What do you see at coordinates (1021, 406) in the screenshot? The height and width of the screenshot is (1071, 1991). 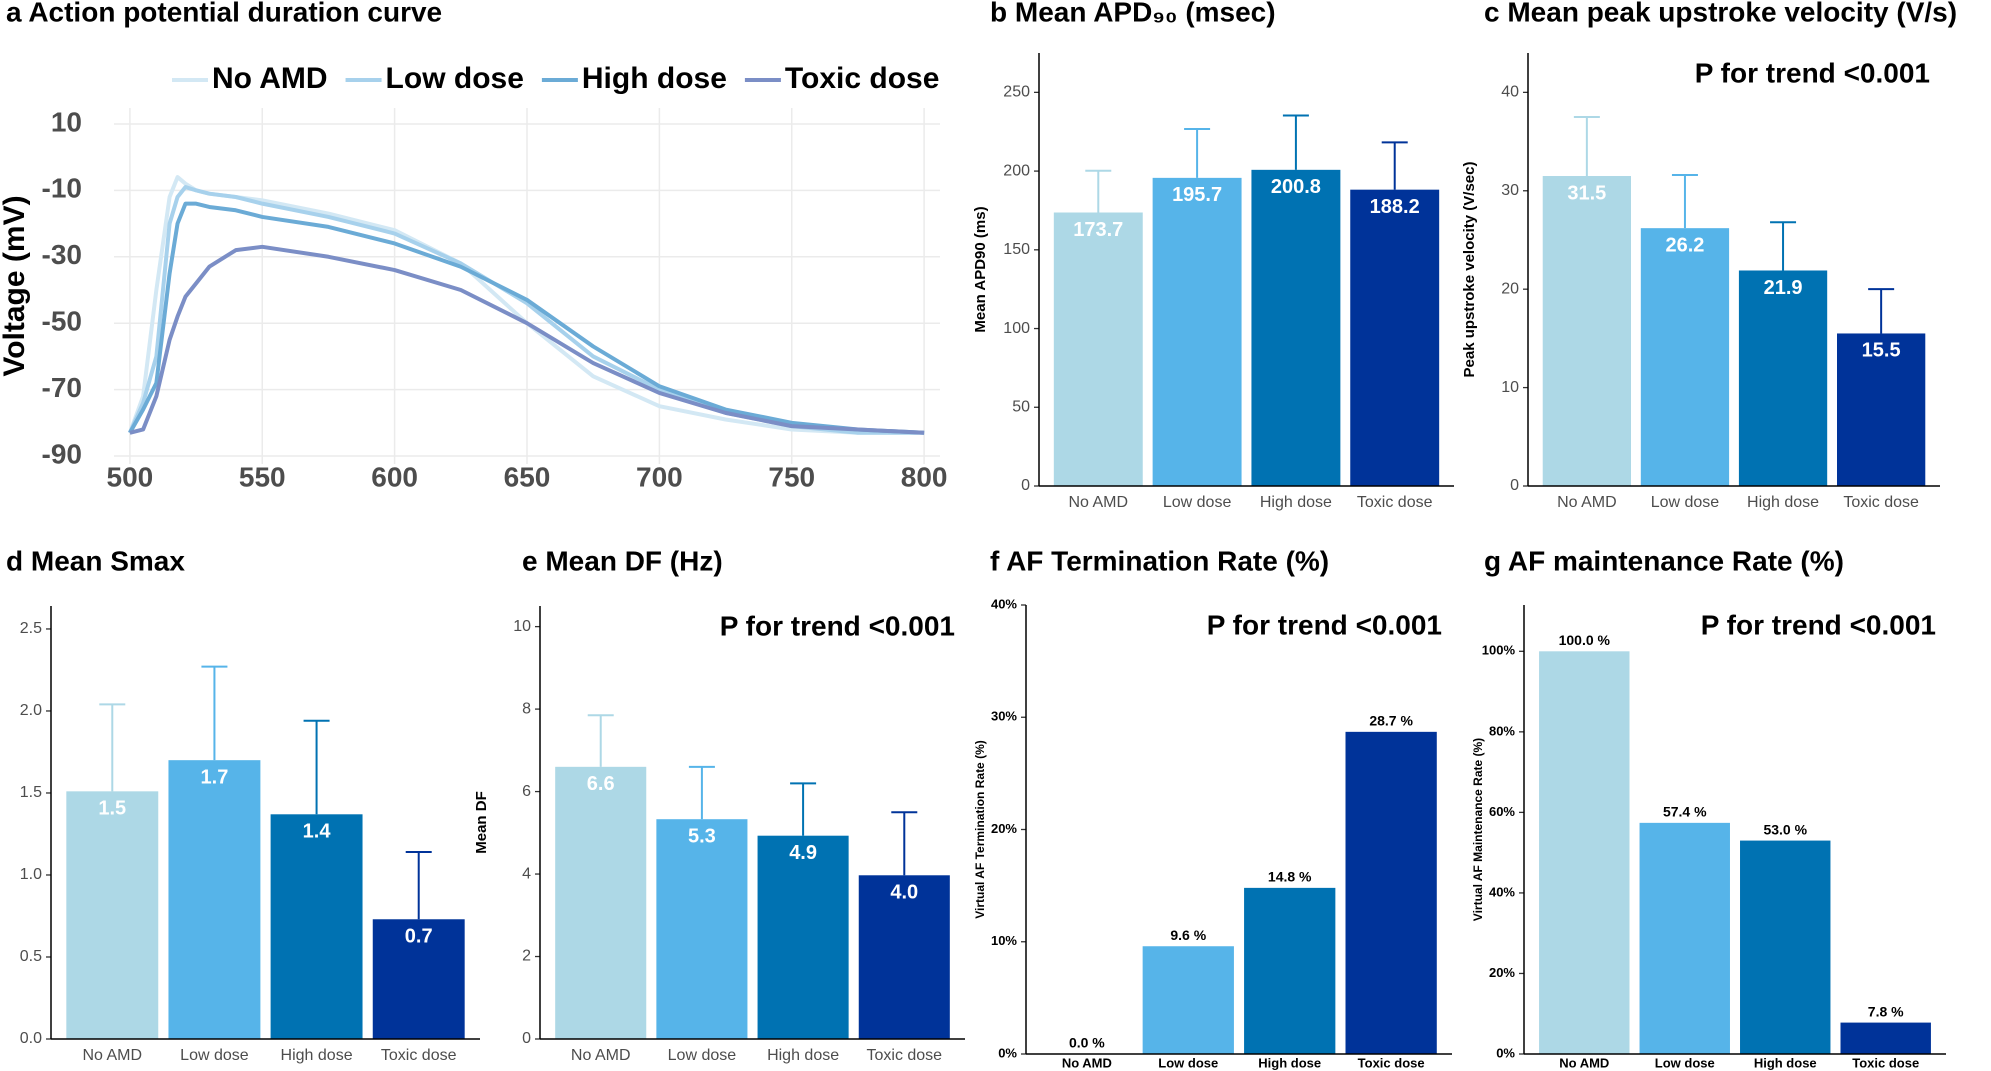 I see `y-tick-label: 50` at bounding box center [1021, 406].